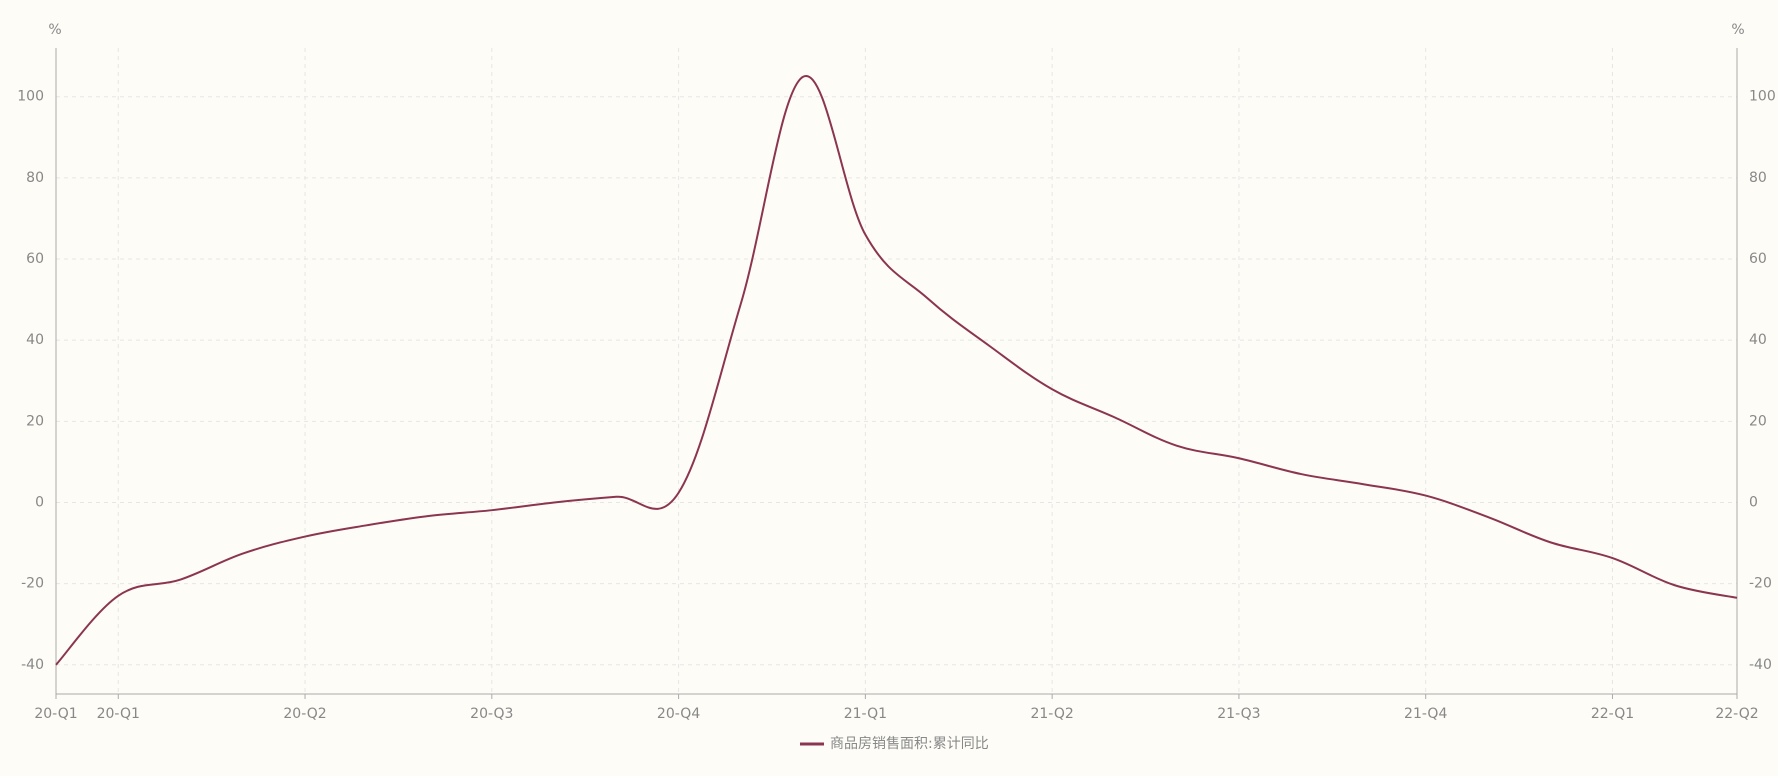 This screenshot has height=776, width=1778. I want to click on y2-tick-label: 0, so click(1753, 502).